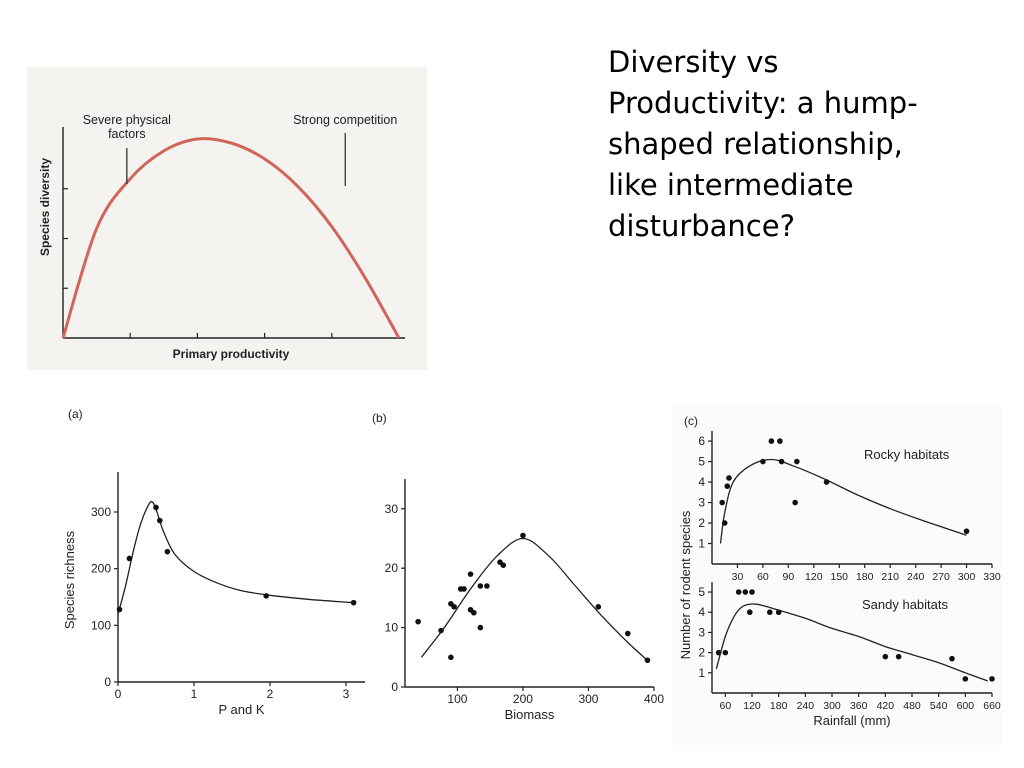  Describe the element at coordinates (731, 185) in the screenshot. I see `slide-title-line: like intermediate` at that location.